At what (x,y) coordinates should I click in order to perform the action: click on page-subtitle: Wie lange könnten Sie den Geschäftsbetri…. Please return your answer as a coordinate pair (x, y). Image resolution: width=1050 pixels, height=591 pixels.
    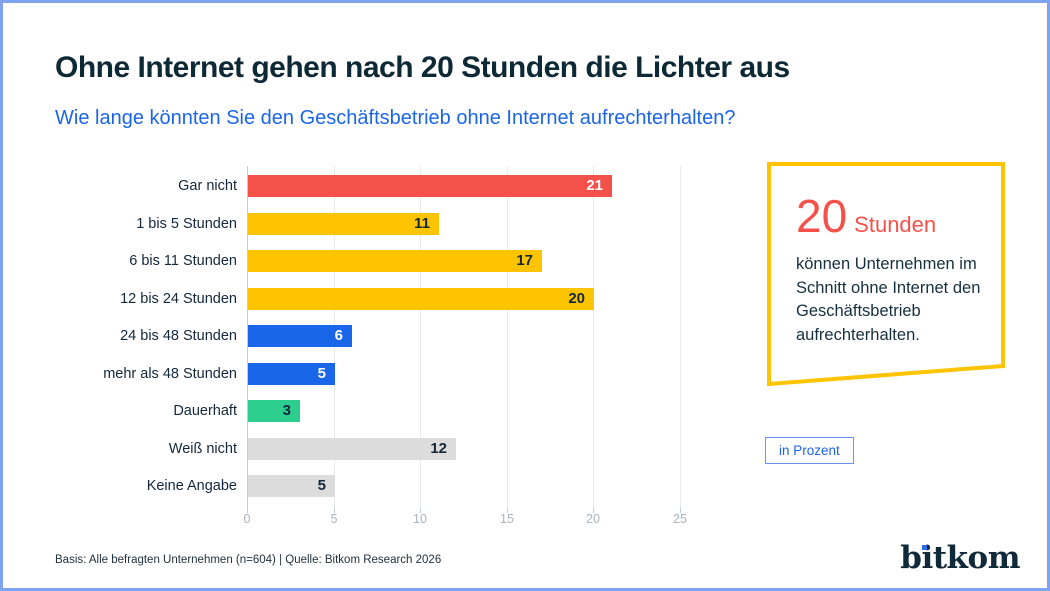
    Looking at the image, I should click on (395, 118).